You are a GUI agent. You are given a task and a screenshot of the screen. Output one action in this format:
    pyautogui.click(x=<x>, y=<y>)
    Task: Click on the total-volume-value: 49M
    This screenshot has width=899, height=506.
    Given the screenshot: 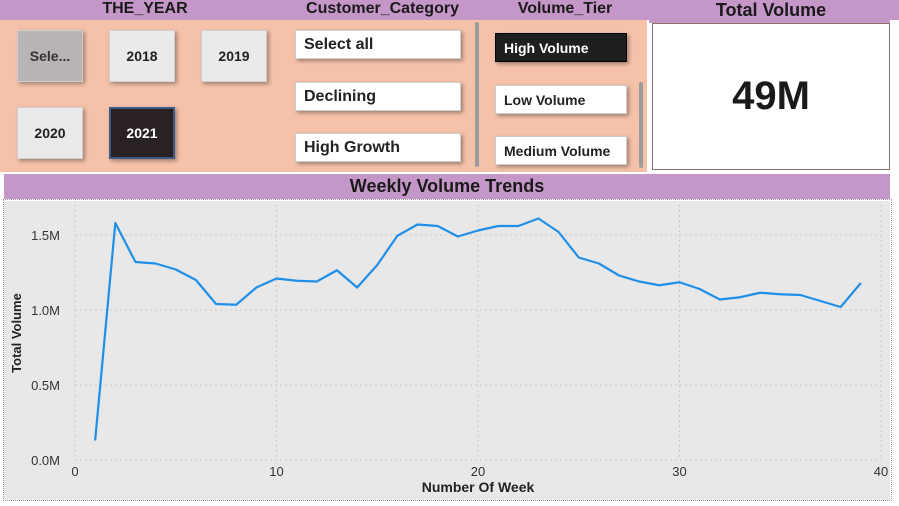 What is the action you would take?
    pyautogui.click(x=771, y=96)
    